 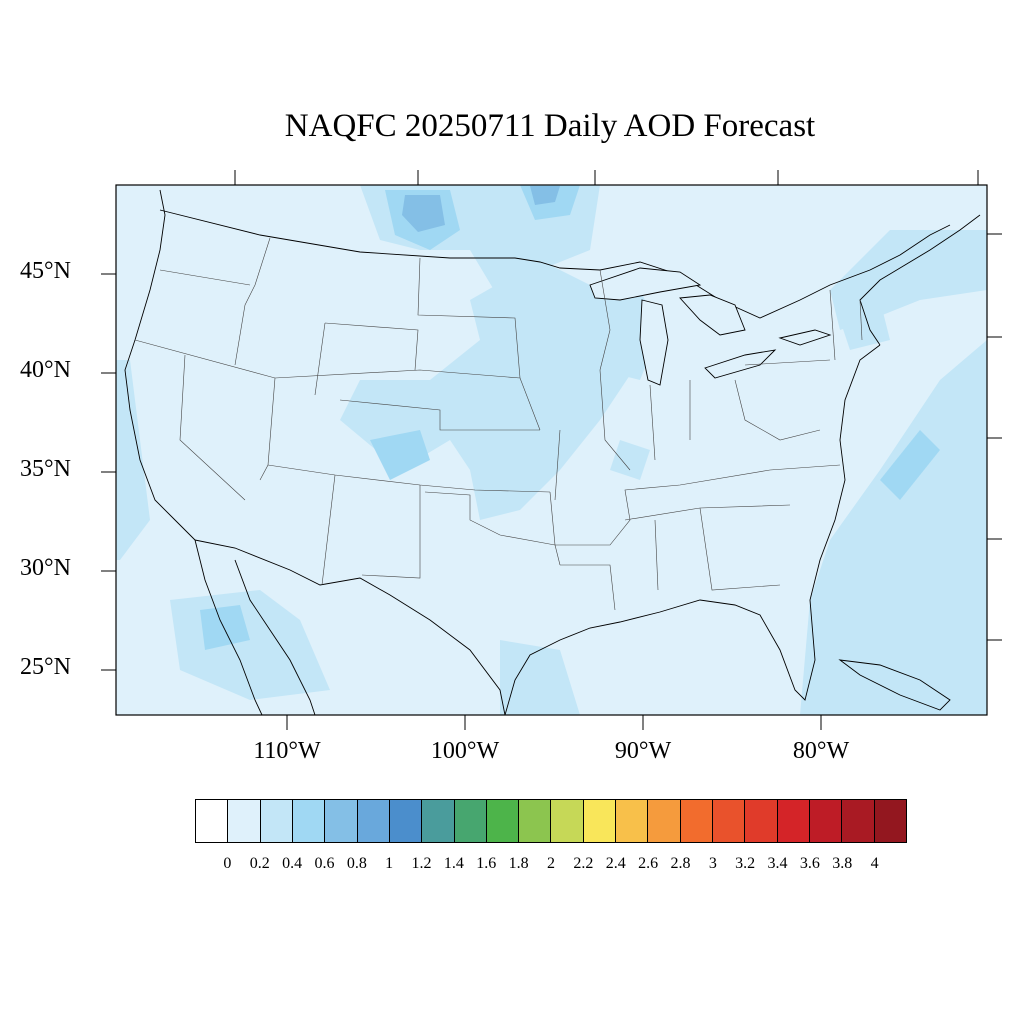 What do you see at coordinates (712, 863) in the screenshot?
I see `colorbar-tick-label: 3` at bounding box center [712, 863].